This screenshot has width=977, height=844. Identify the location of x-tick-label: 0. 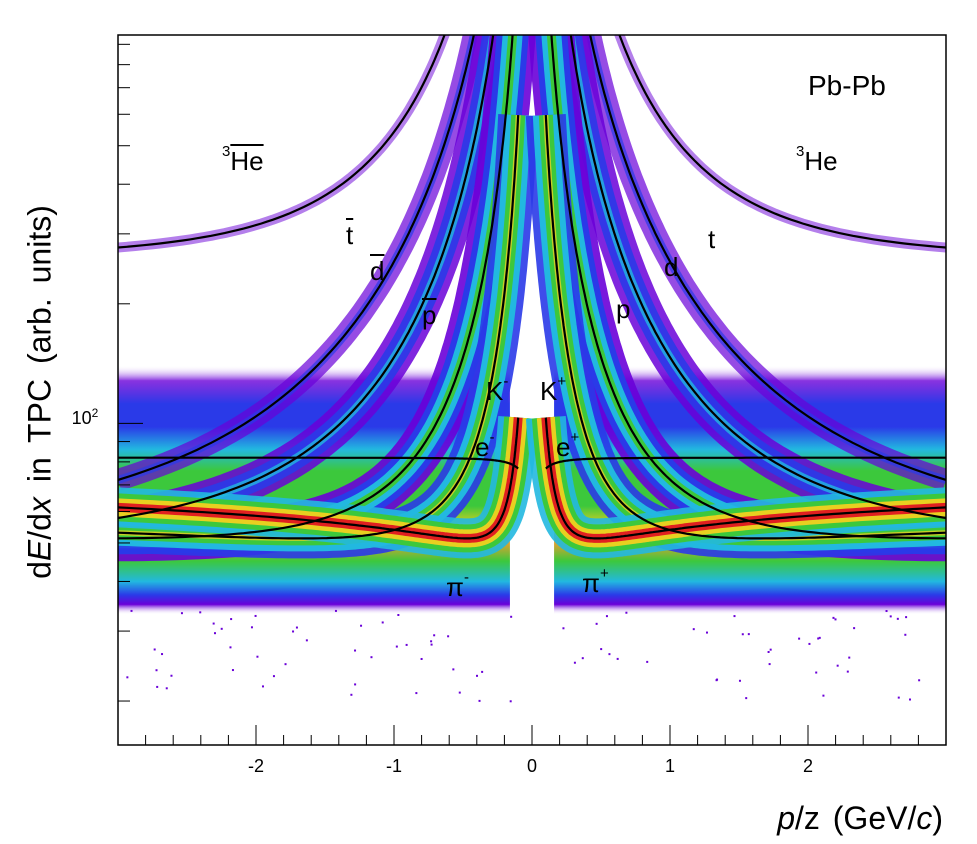
(532, 766).